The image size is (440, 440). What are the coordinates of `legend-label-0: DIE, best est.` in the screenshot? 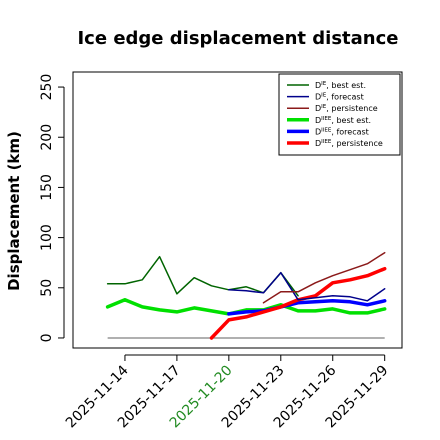 It's located at (340, 85).